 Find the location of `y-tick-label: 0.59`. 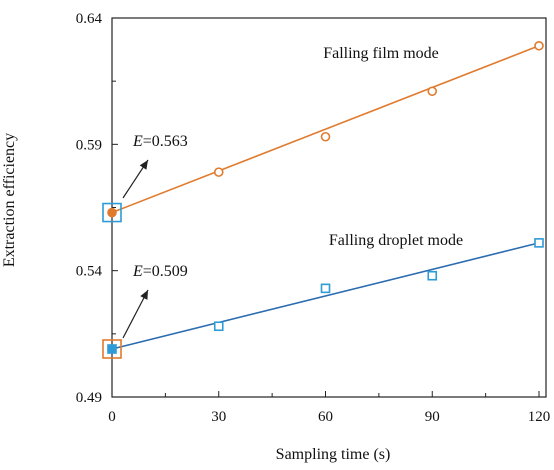

y-tick-label: 0.59 is located at coordinates (89, 145).